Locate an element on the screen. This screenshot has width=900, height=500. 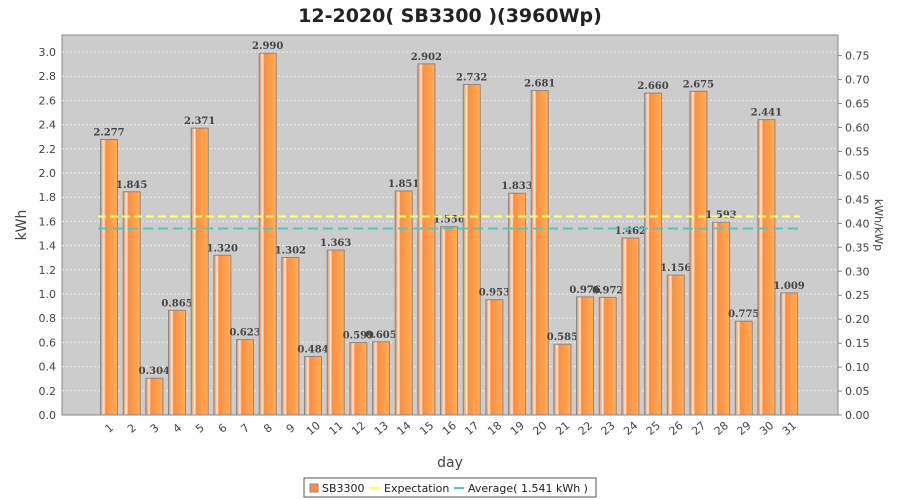
y-axis-label: kWh is located at coordinates (22, 225).